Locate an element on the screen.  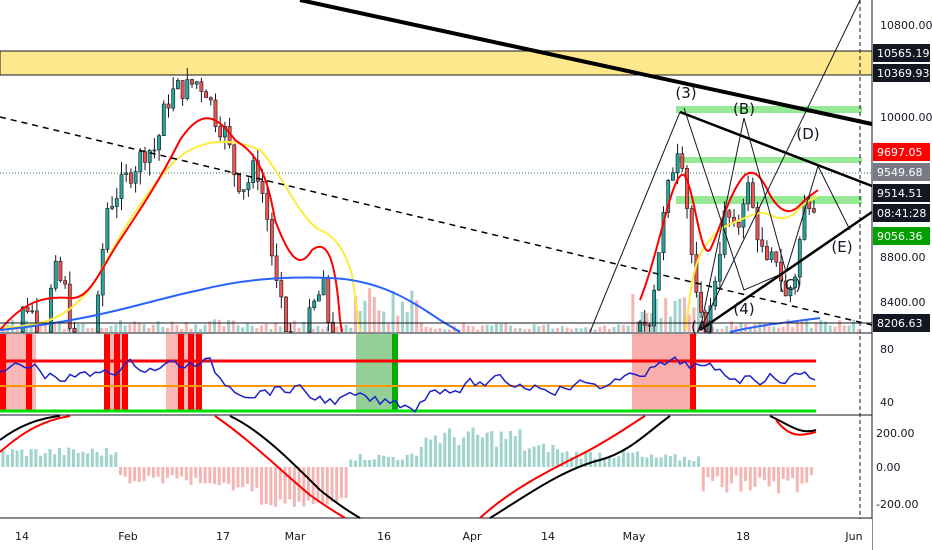
price-axis-panel is located at coordinates (902, 275).